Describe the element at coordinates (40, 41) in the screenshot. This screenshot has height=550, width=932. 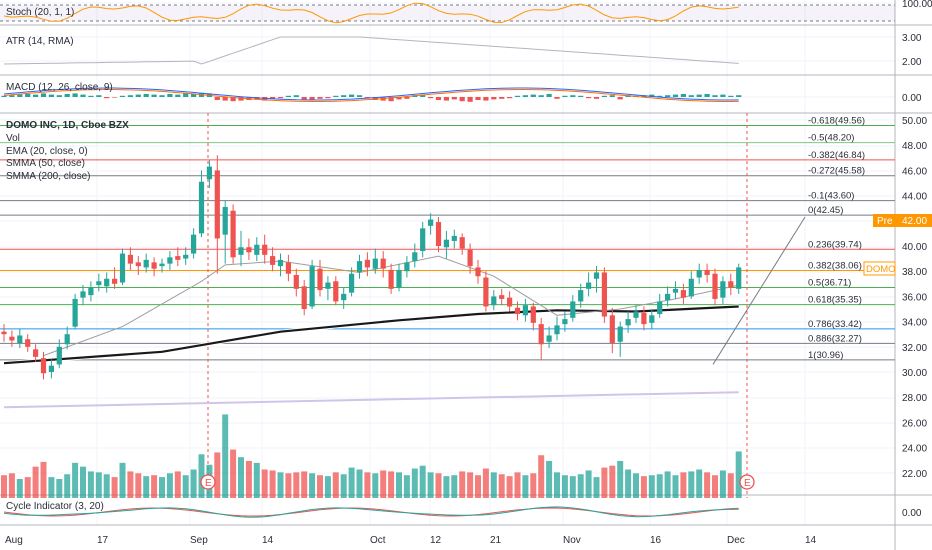
I see `atr-label: ATR (14, RMA)` at that location.